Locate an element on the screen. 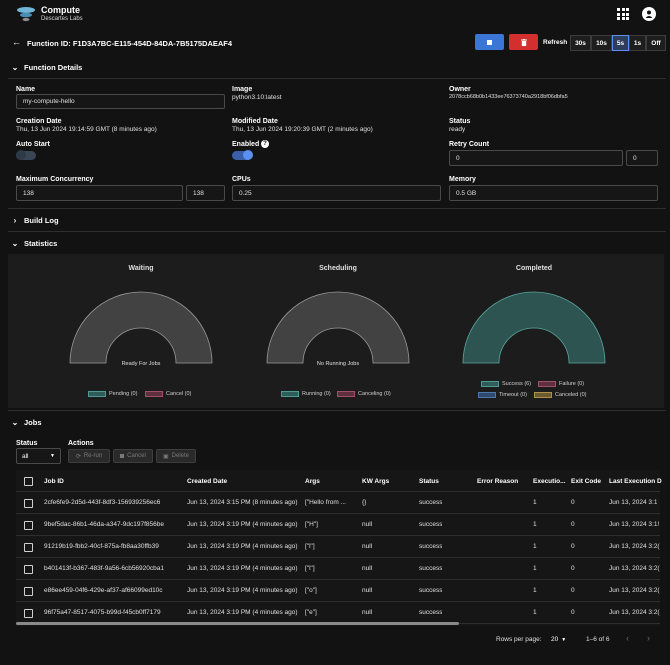 The height and width of the screenshot is (665, 670). table-cell: success is located at coordinates (431, 524).